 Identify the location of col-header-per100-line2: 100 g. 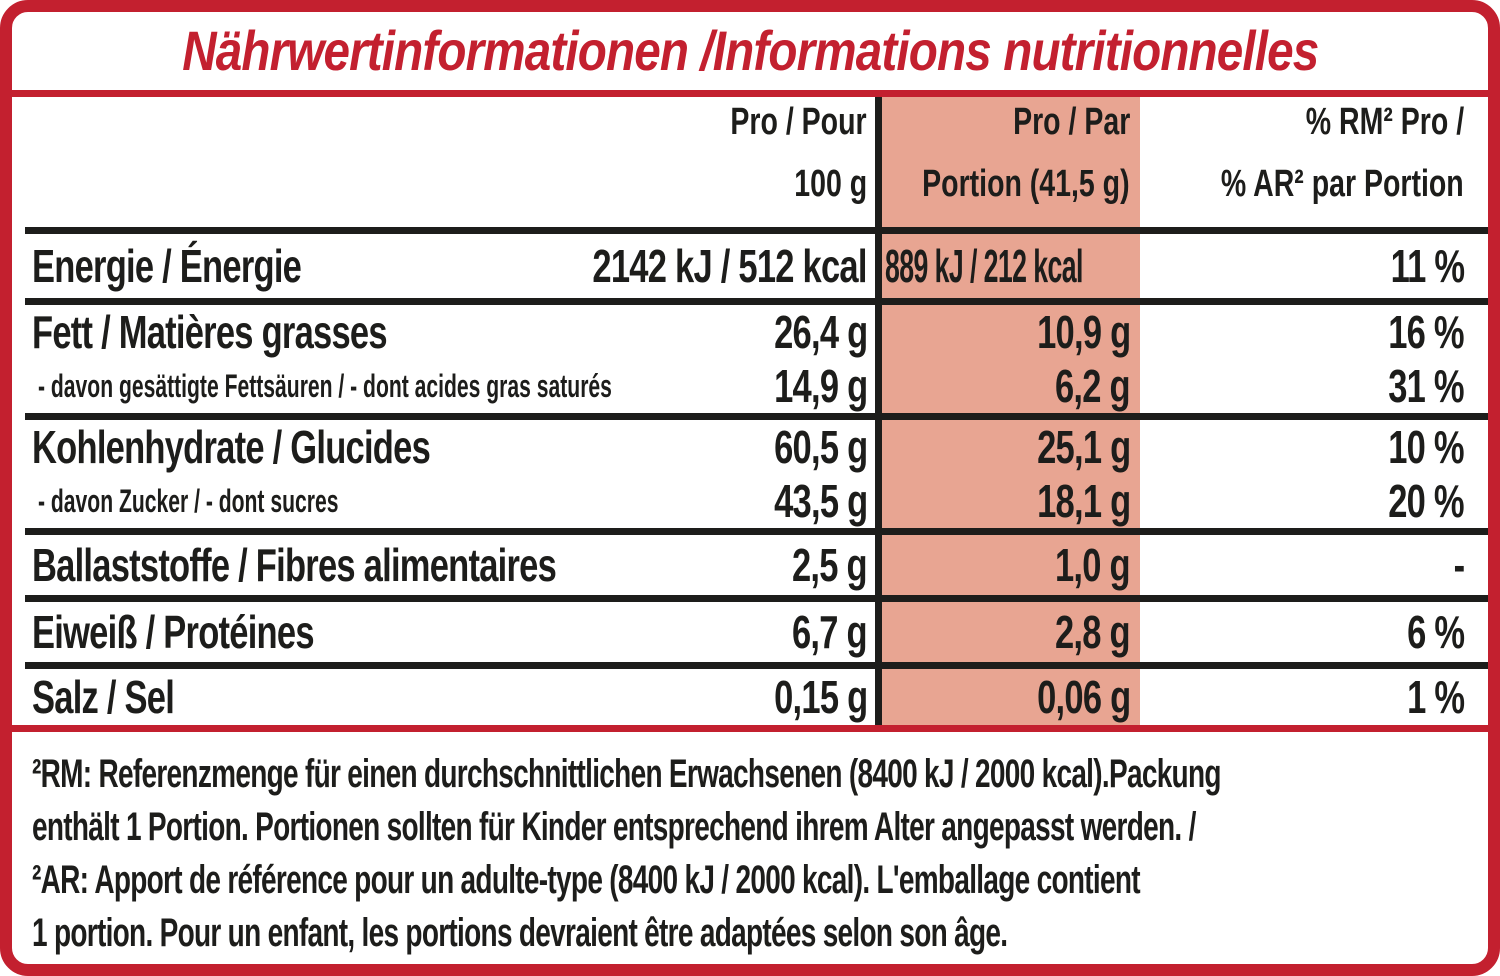
(830, 184).